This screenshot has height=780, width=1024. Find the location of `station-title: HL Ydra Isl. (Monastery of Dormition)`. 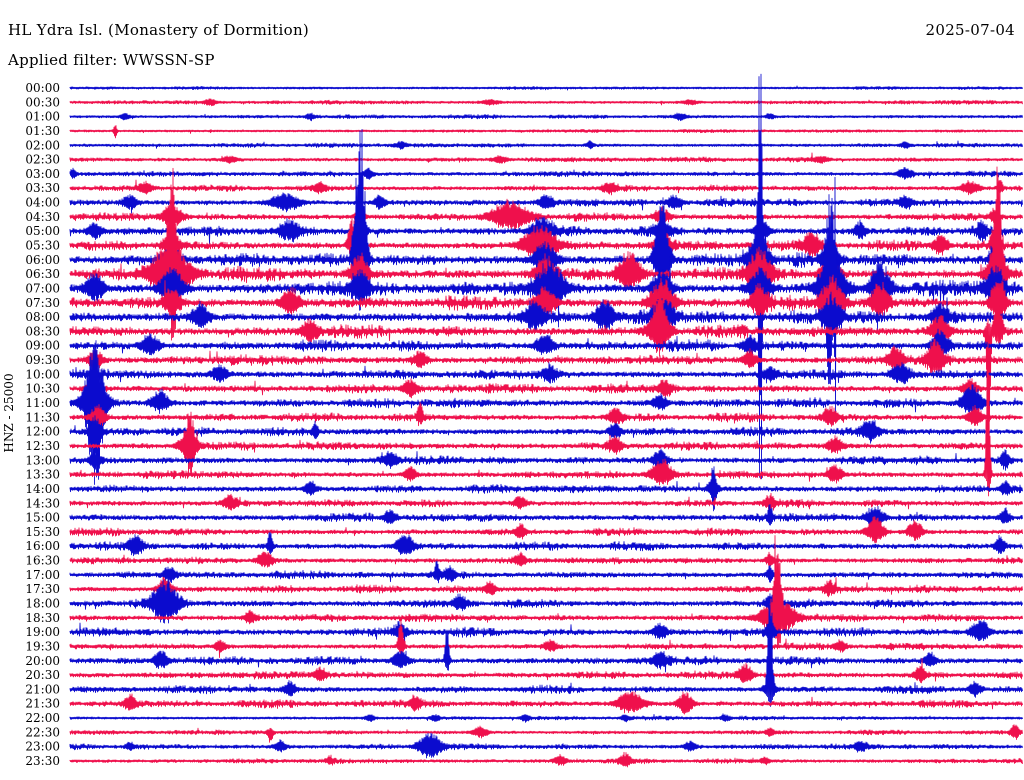

station-title: HL Ydra Isl. (Monastery of Dormition) is located at coordinates (159, 30).